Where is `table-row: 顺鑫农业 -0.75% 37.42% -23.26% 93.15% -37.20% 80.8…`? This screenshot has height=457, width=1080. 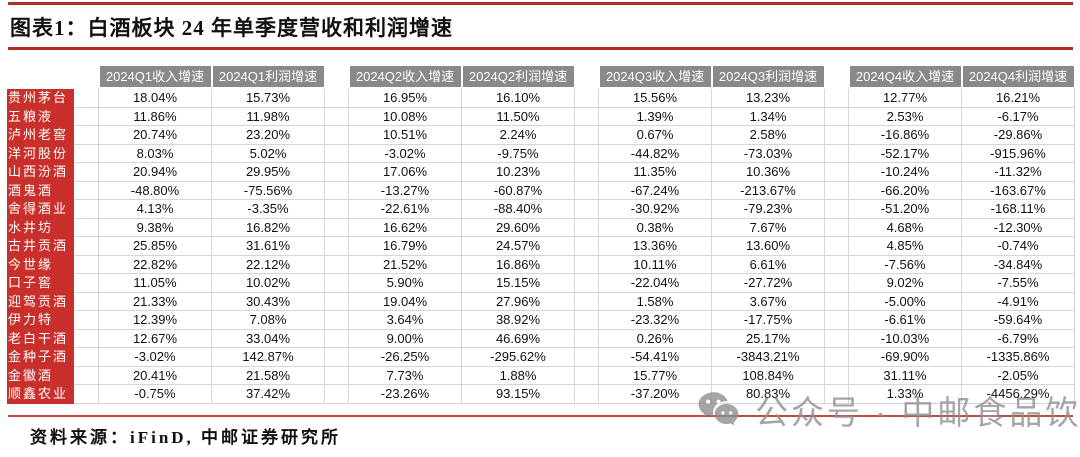 table-row: 顺鑫农业 -0.75% 37.42% -23.26% 93.15% -37.20% 80.8… is located at coordinates (541, 394).